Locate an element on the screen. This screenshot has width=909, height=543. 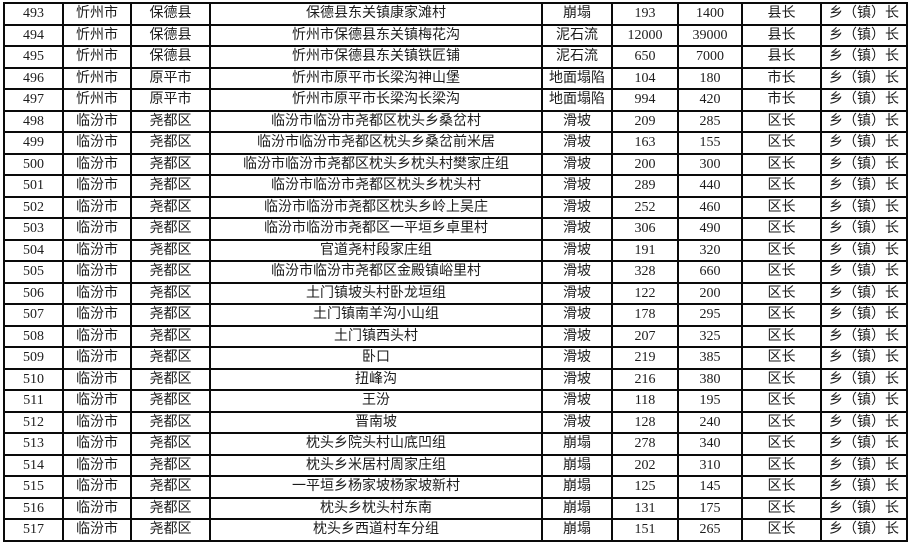
cell-value-2: 1400 is located at coordinates (710, 14).